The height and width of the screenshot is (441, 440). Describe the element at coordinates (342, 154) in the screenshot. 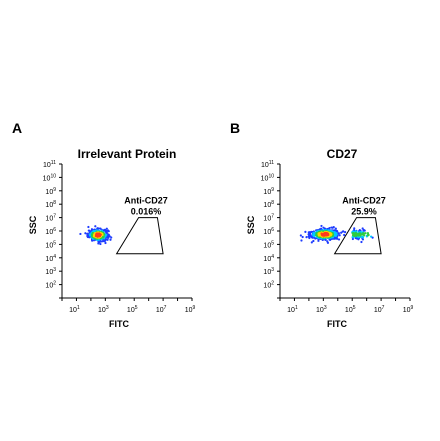

I see `panel-title: CD27` at that location.